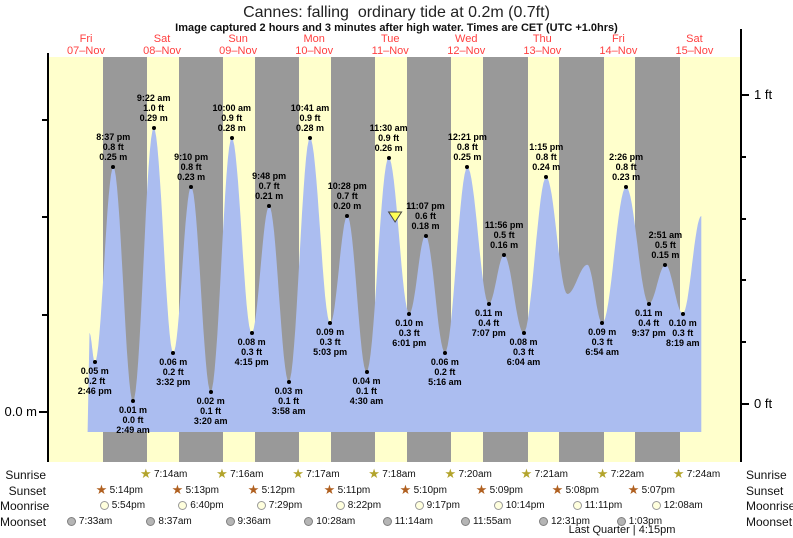  Describe the element at coordinates (323, 474) in the screenshot. I see `astro-time: 7:17am` at that location.